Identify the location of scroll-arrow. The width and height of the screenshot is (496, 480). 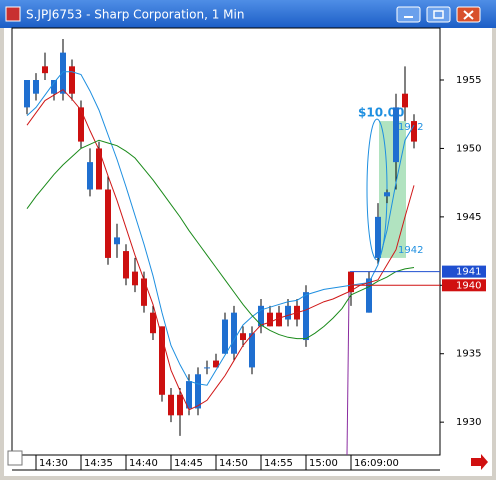
(479, 462).